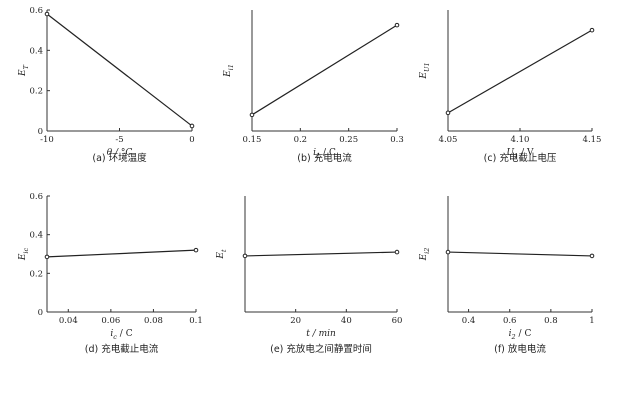 The height and width of the screenshot is (403, 640). What do you see at coordinates (47, 140) in the screenshot?
I see `x-tick-label: -10` at bounding box center [47, 140].